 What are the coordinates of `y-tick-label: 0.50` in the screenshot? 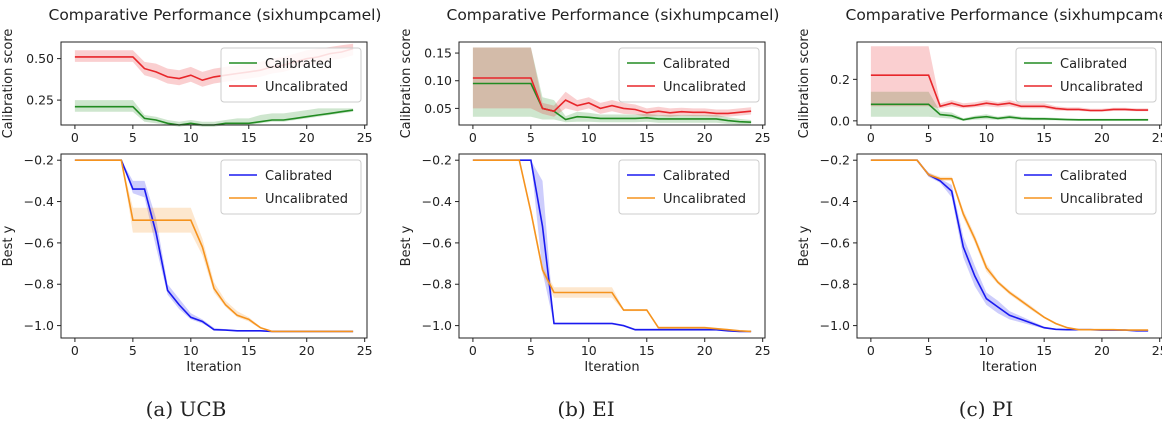 It's located at (40, 58).